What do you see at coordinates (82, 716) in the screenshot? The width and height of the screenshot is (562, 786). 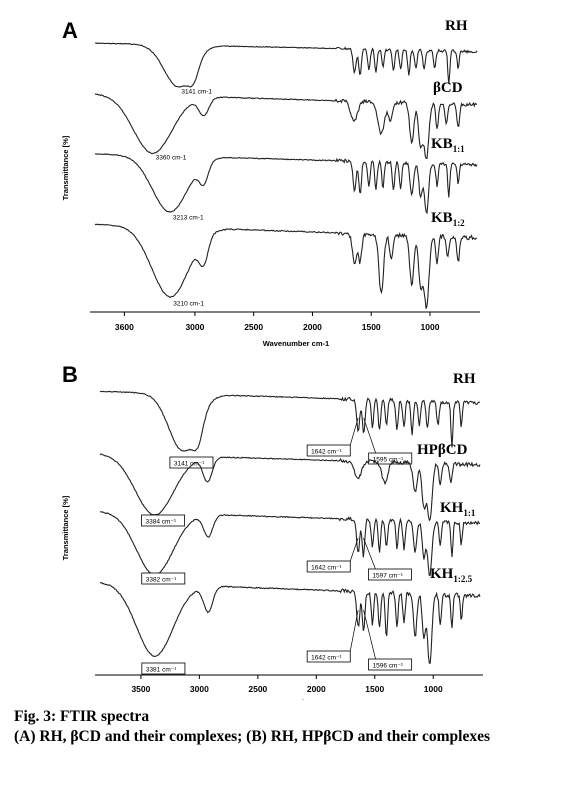 I see `caption-title: Fig. 3: FTIR spectra` at bounding box center [82, 716].